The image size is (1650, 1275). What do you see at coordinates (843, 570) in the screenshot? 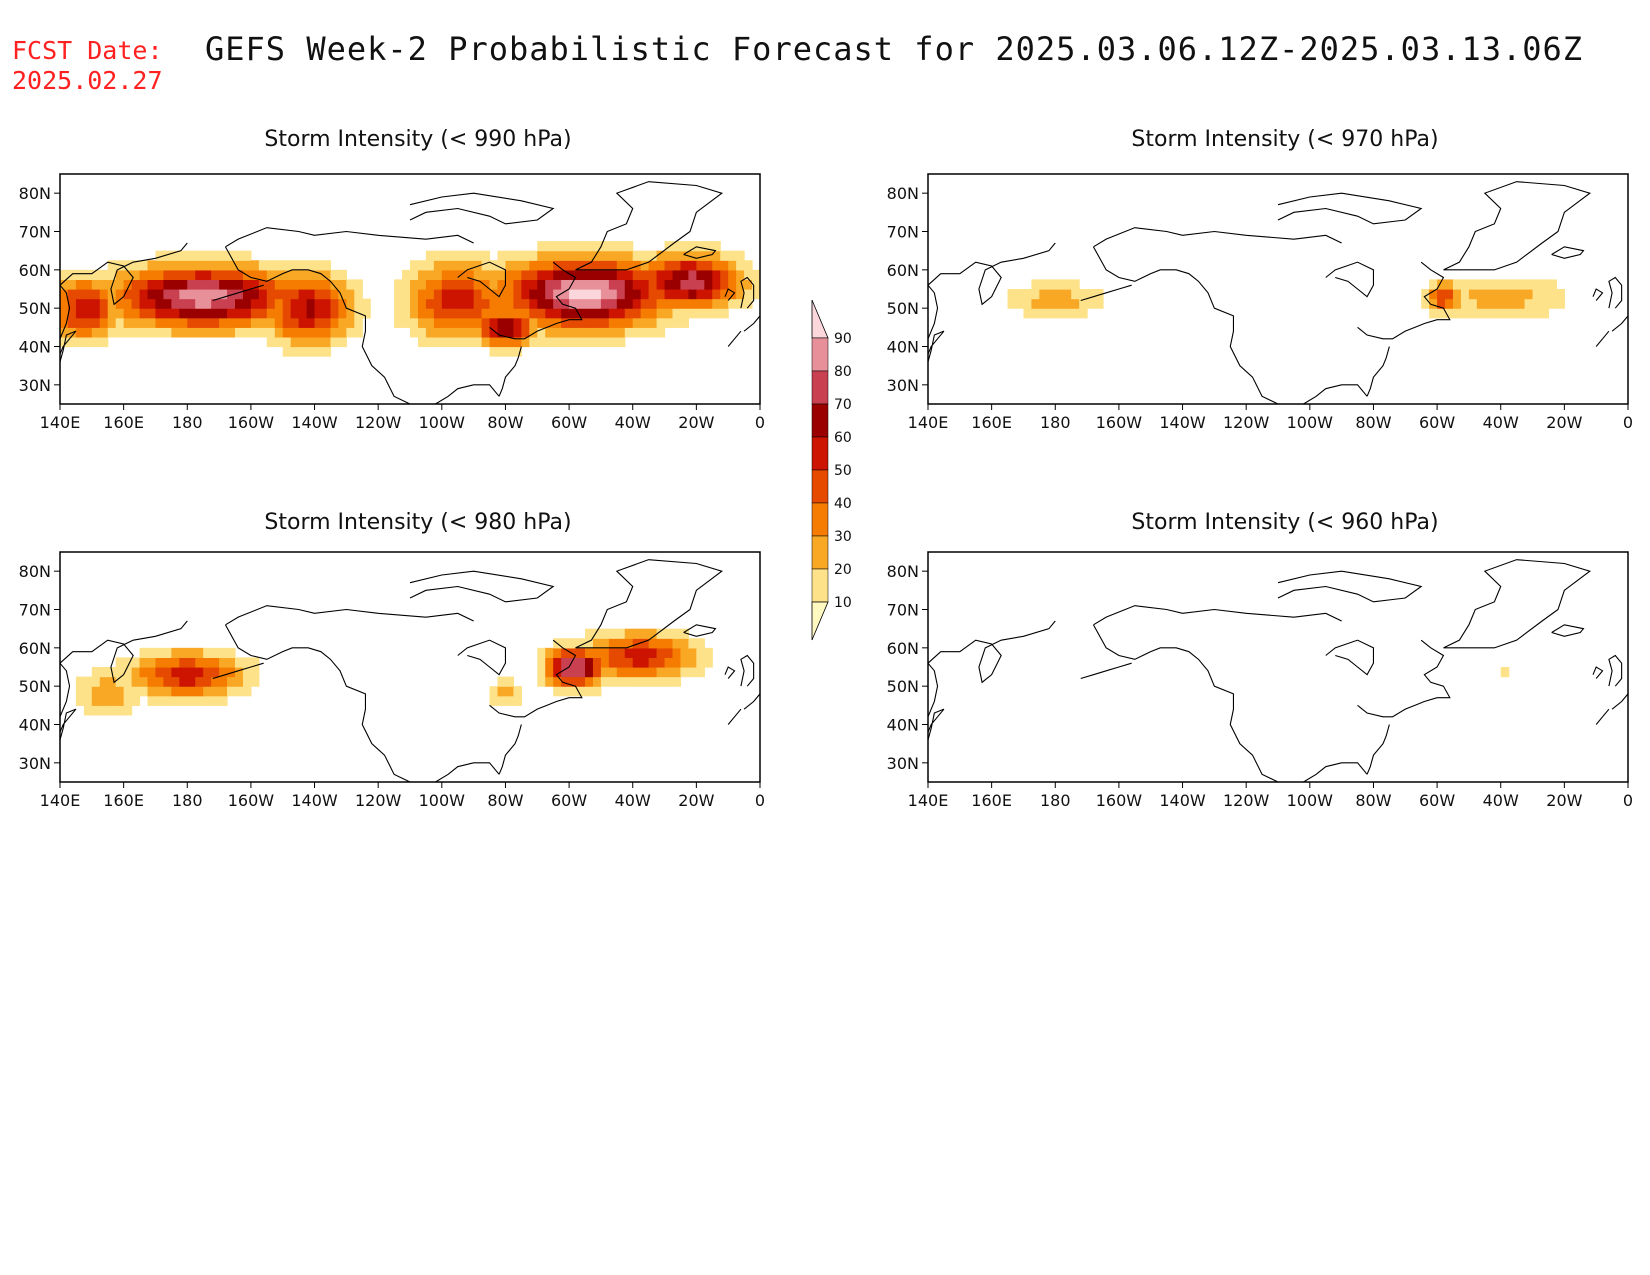
I see `colorbar-label: 20` at bounding box center [843, 570].